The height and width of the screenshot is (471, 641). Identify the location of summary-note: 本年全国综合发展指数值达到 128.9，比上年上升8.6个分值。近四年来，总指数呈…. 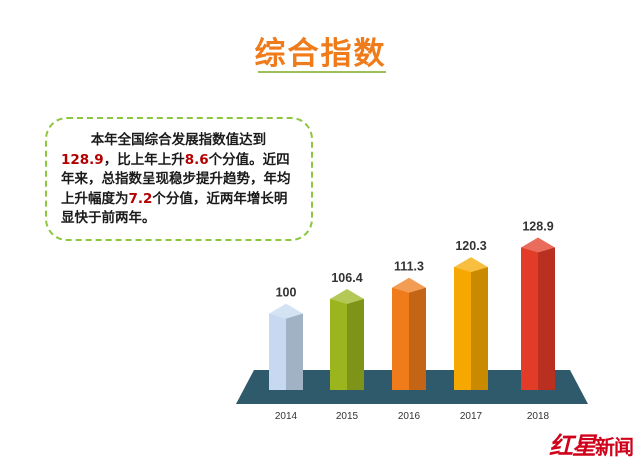
(179, 179).